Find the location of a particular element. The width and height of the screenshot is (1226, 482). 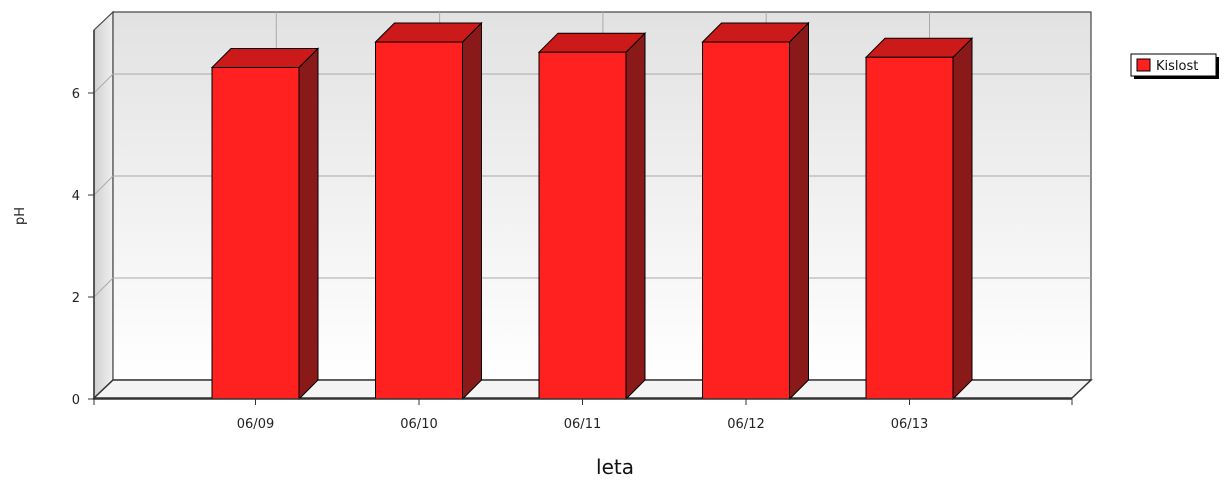

bar-06/11 is located at coordinates (592, 216).